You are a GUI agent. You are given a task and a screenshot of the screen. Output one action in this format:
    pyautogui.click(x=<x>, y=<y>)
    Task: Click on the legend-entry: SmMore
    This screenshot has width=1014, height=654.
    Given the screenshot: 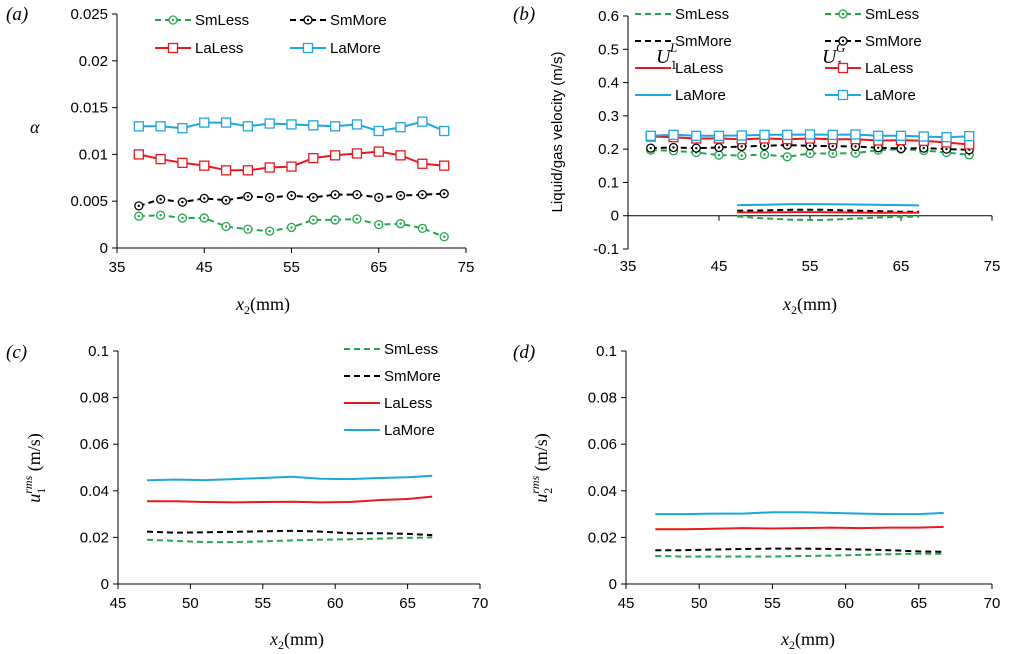 What is the action you would take?
    pyautogui.click(x=683, y=41)
    